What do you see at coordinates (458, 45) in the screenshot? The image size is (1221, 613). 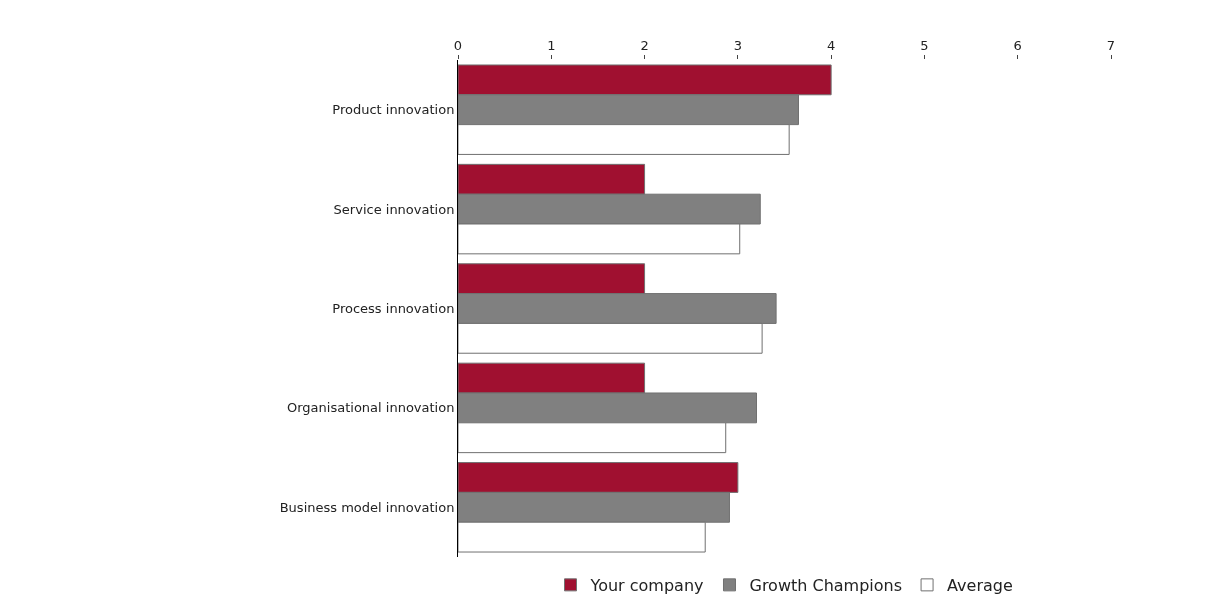 I see `x-tick-label: 0` at bounding box center [458, 45].